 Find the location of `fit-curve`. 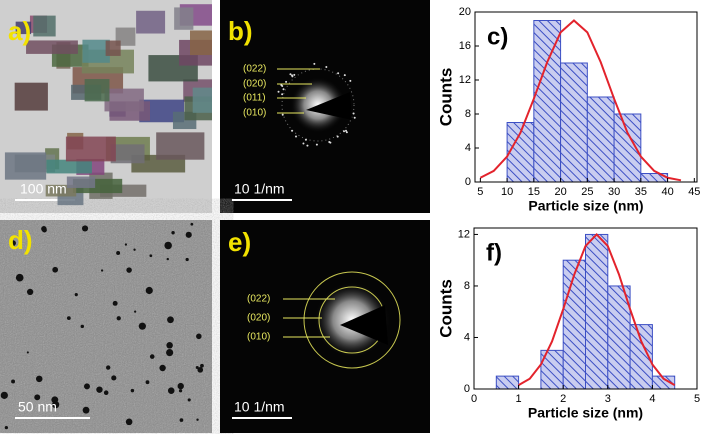

fit-curve is located at coordinates (597, 309).